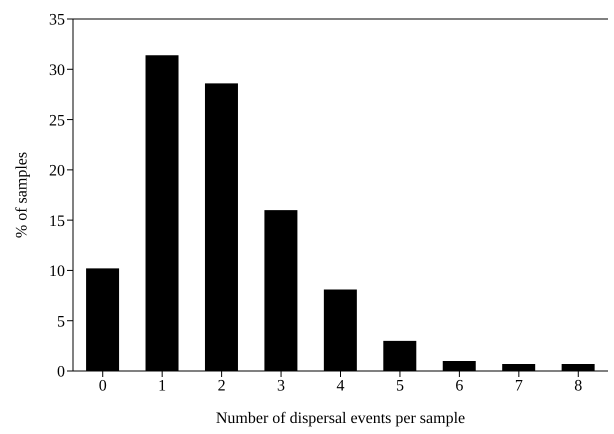 The image size is (614, 434). What do you see at coordinates (162, 385) in the screenshot?
I see `x-tick-label: 1` at bounding box center [162, 385].